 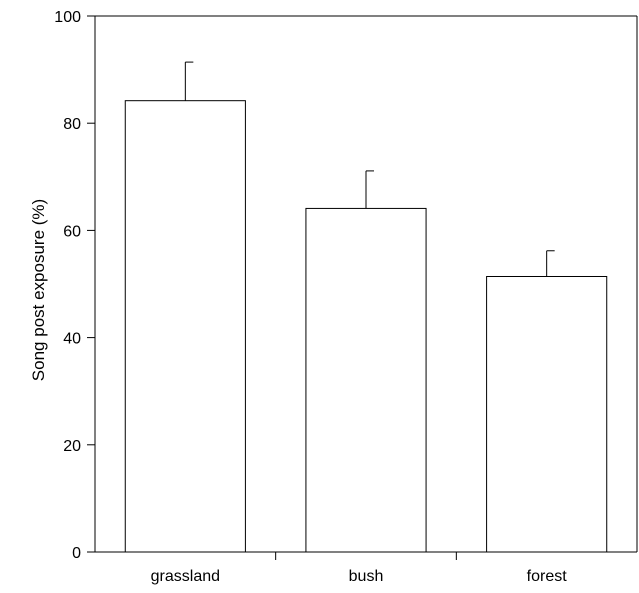 What do you see at coordinates (76, 553) in the screenshot?
I see `y-tick-label: 0` at bounding box center [76, 553].